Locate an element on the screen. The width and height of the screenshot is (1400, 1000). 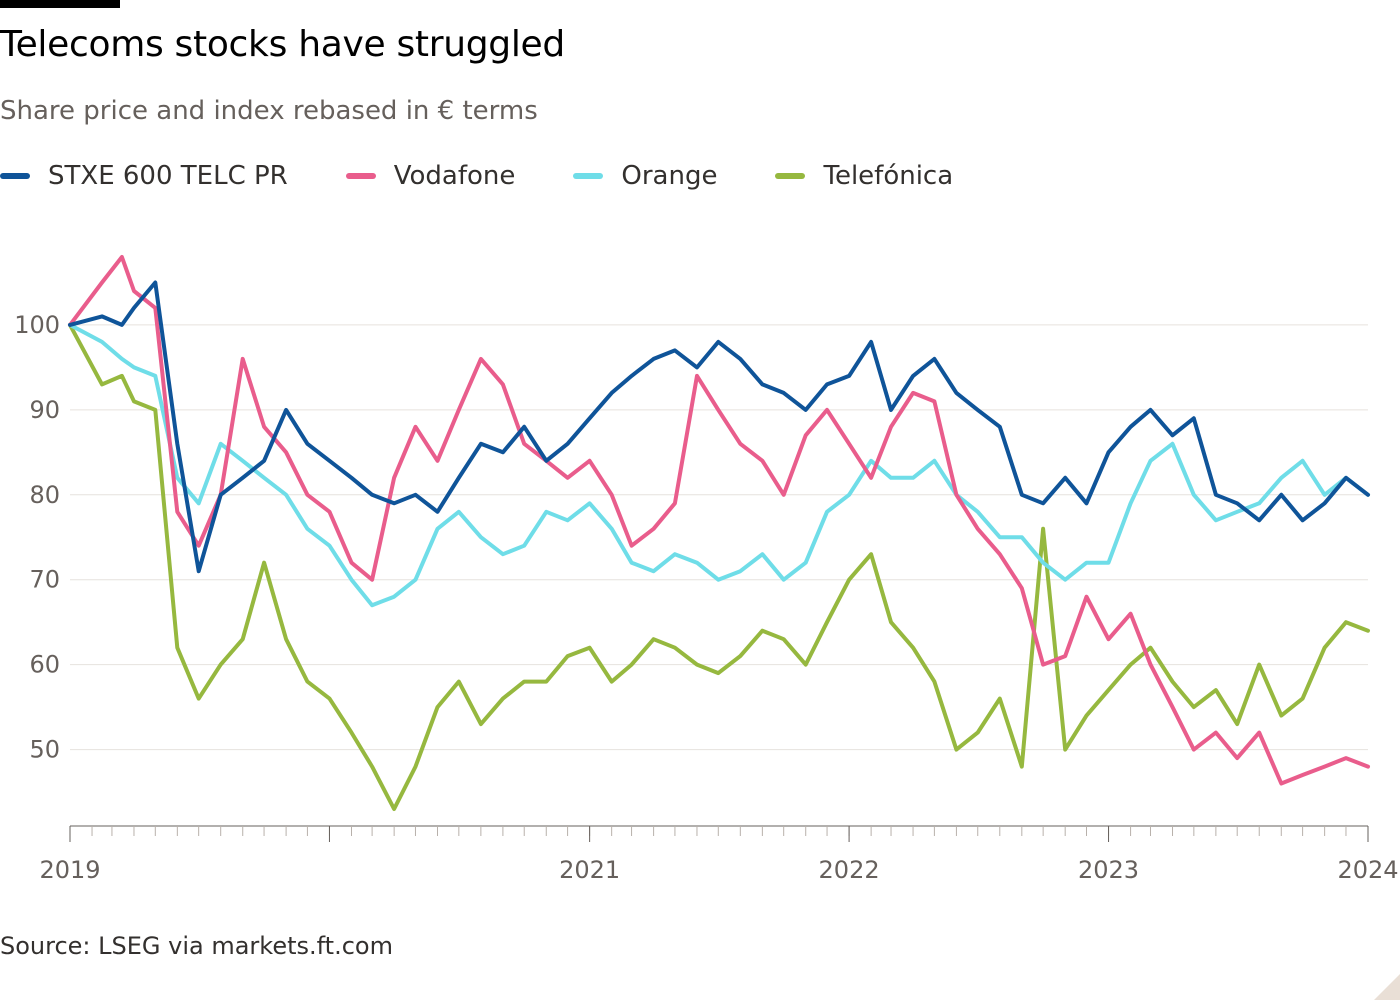
y-tick-label-50: 50 is located at coordinates (44, 750).